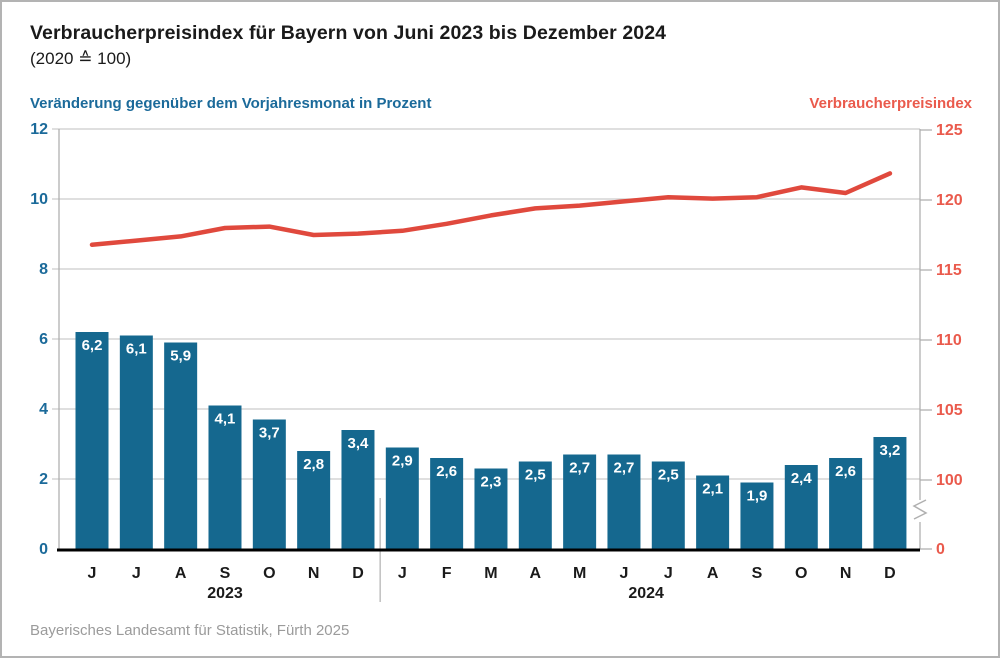 This screenshot has height=658, width=1000. I want to click on right-axis-tick-label: 0, so click(940, 549).